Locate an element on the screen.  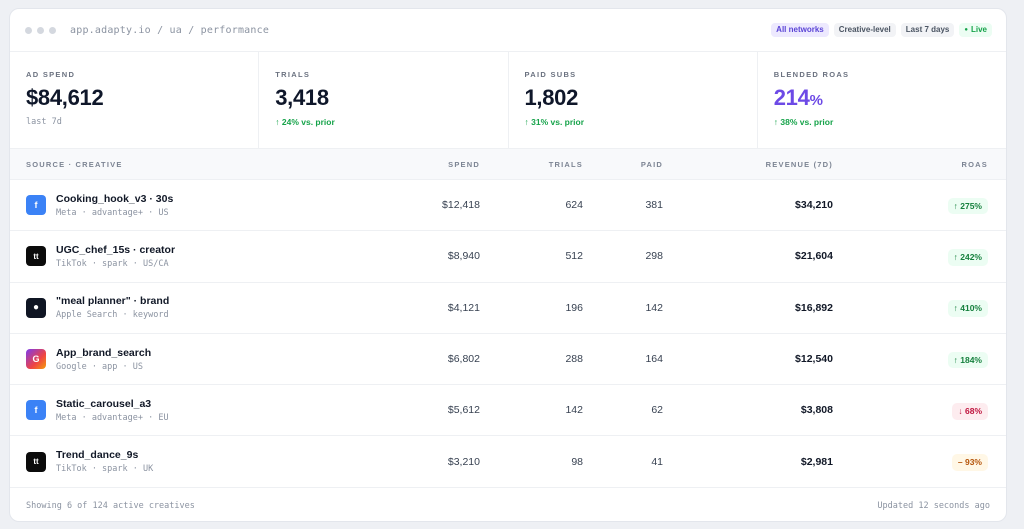
creative-meta: Apple Search · keyword is located at coordinates (112, 315).